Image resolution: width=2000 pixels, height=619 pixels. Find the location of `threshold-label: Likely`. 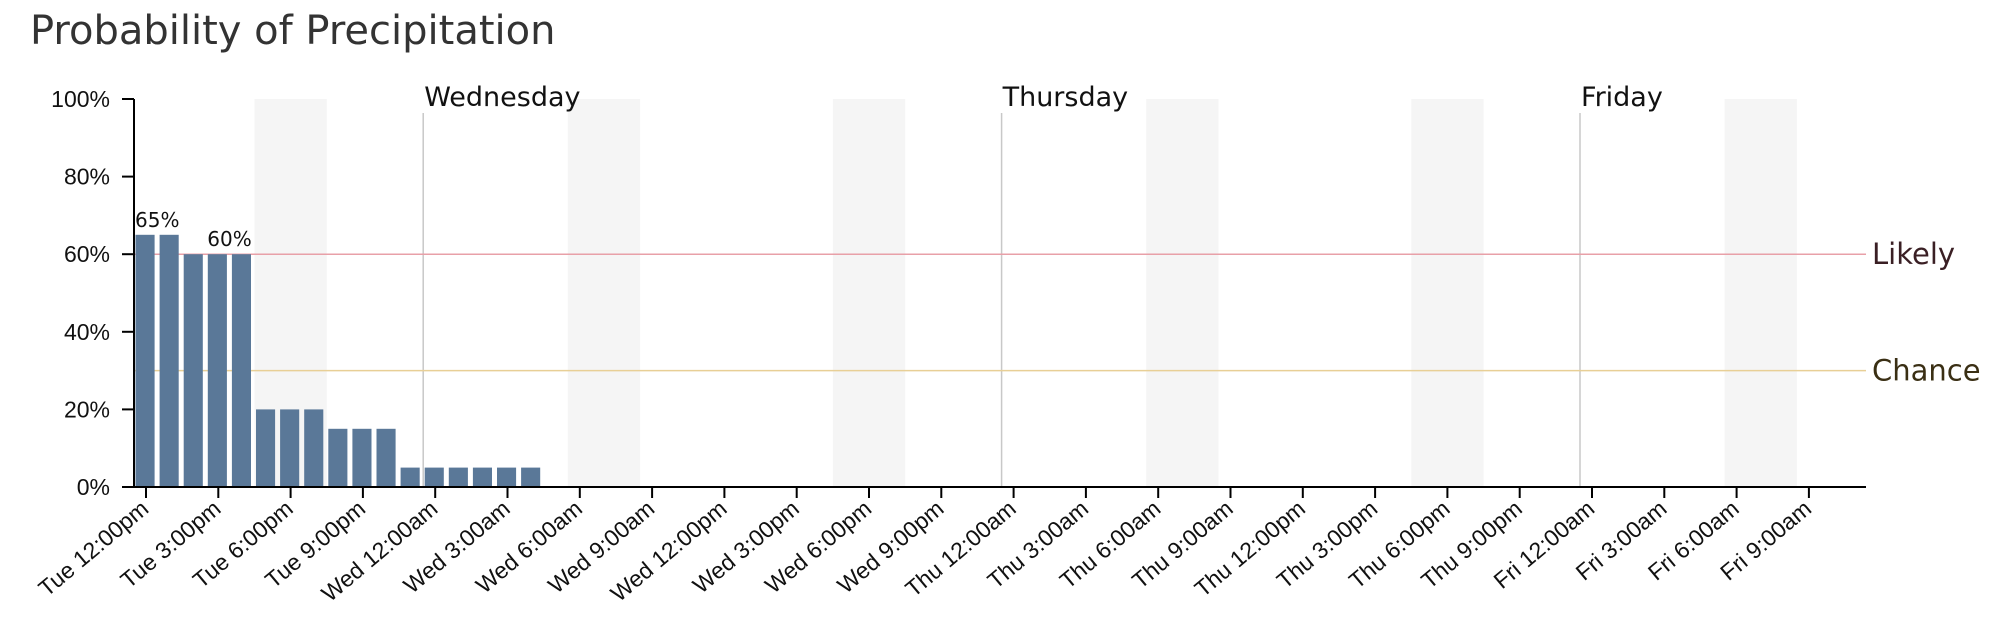

threshold-label: Likely is located at coordinates (1913, 254).